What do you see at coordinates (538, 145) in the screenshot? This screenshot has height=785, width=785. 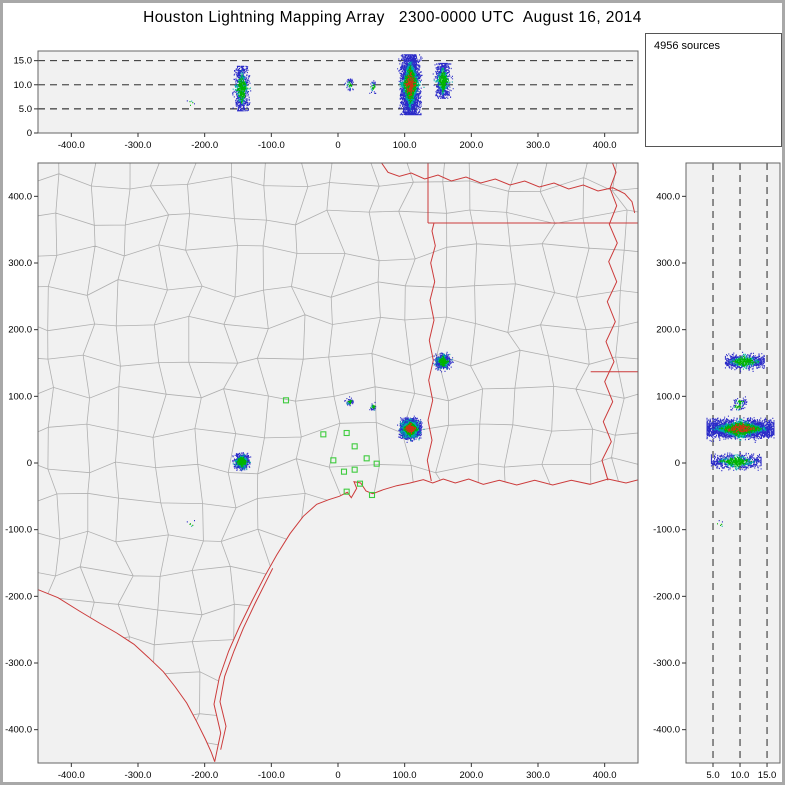 I see `altitude-vs-eastwest-x-tick-label: 300.0` at bounding box center [538, 145].